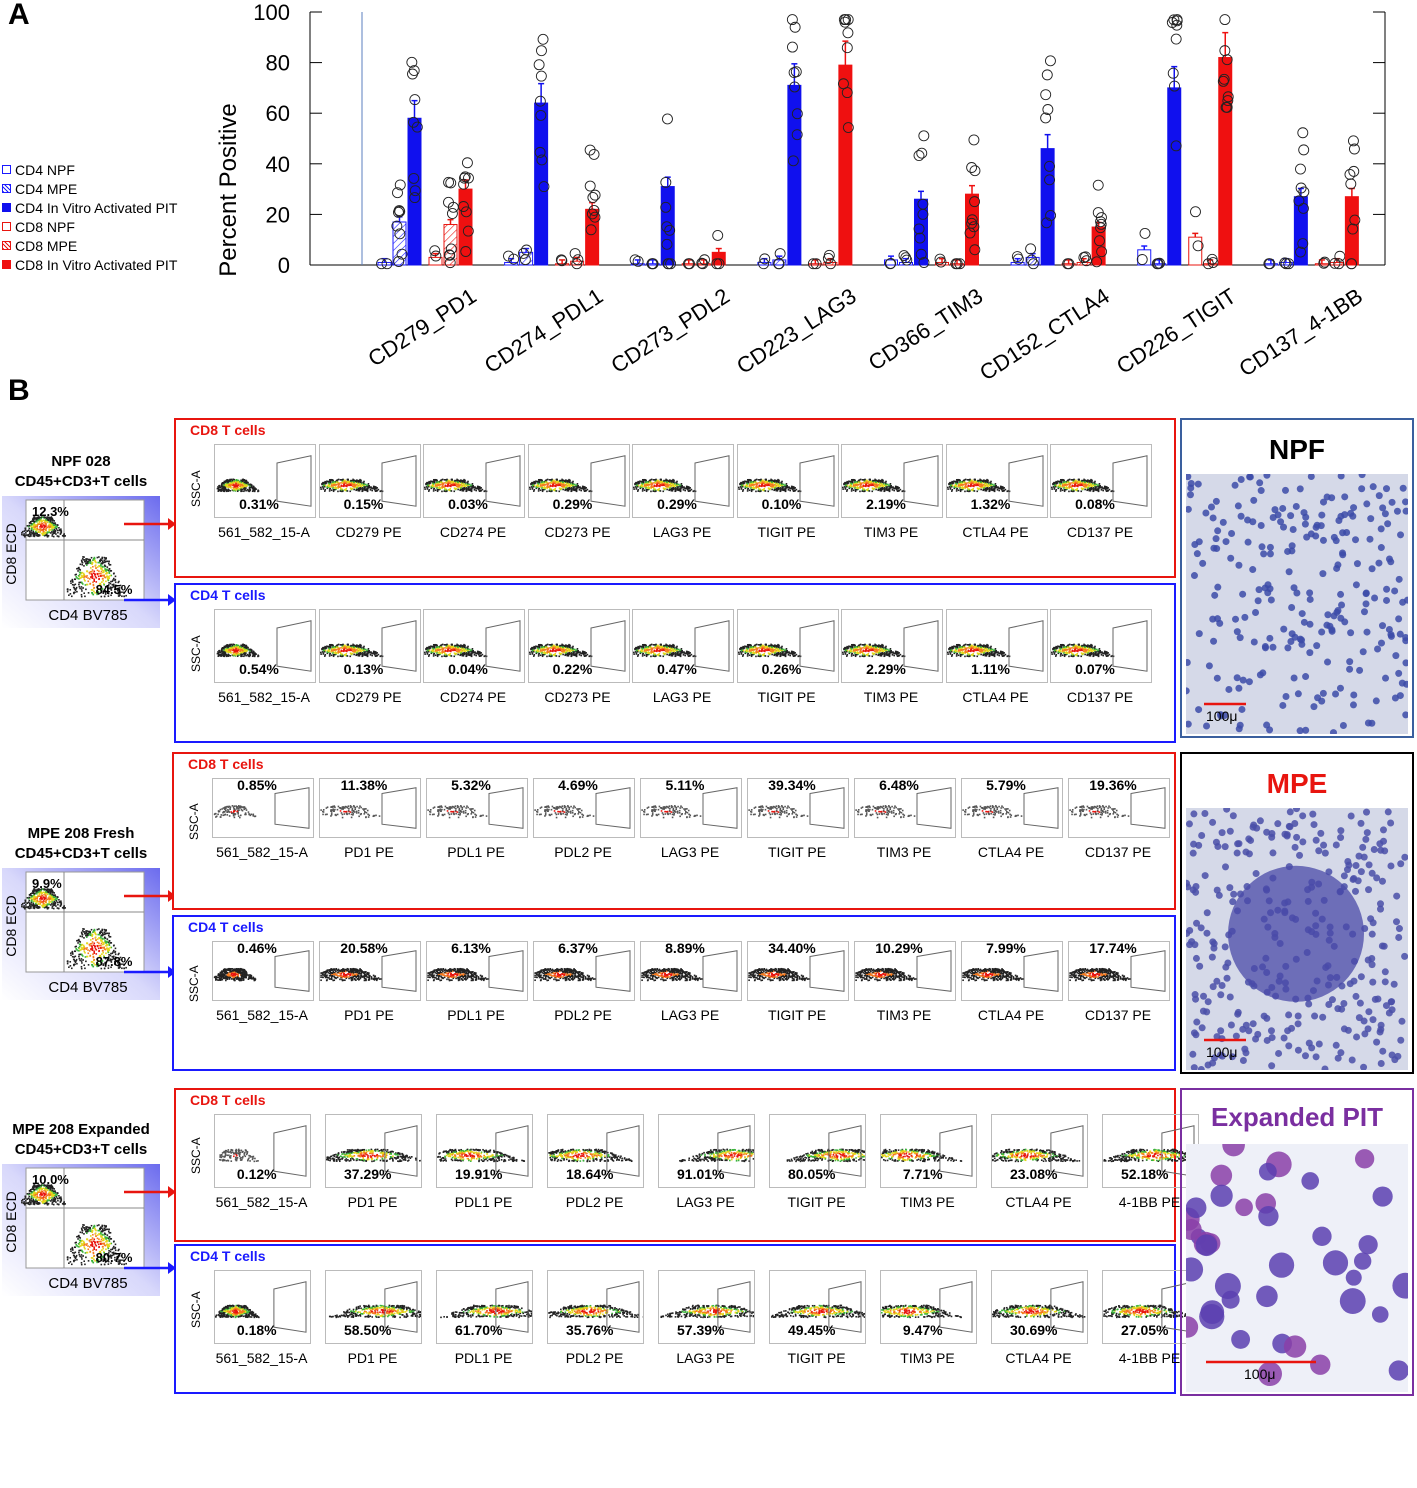  Describe the element at coordinates (1100, 532) in the screenshot. I see `marker-label: CD137 PE` at that location.